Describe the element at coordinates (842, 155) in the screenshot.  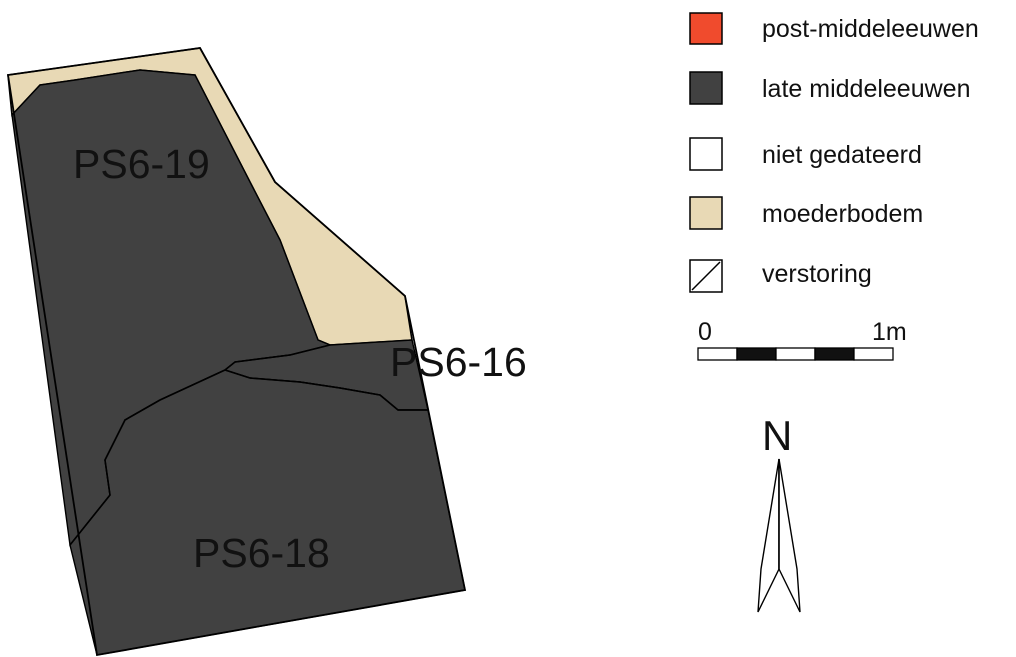
I see `legend-label-niet-gedateerd: niet gedateerd` at that location.